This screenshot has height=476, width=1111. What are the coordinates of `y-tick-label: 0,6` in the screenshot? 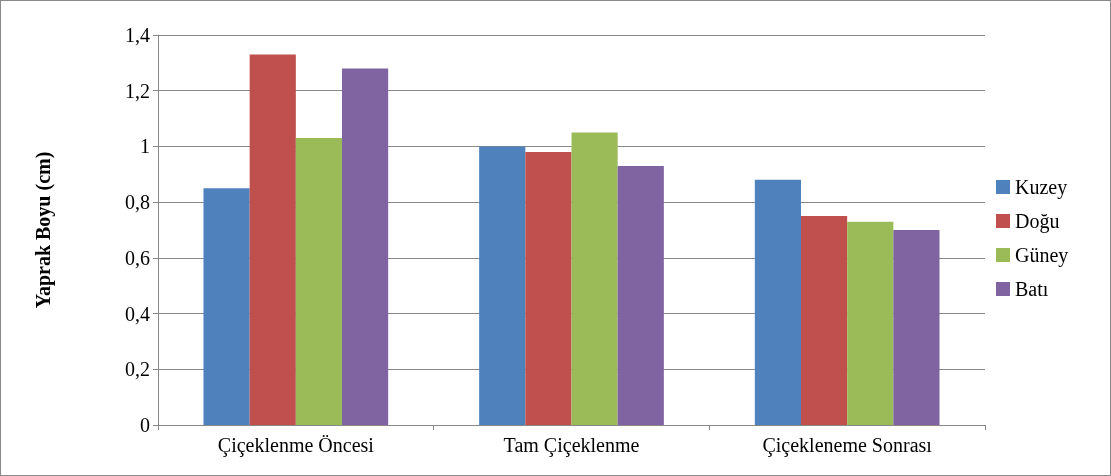 It's located at (137, 257).